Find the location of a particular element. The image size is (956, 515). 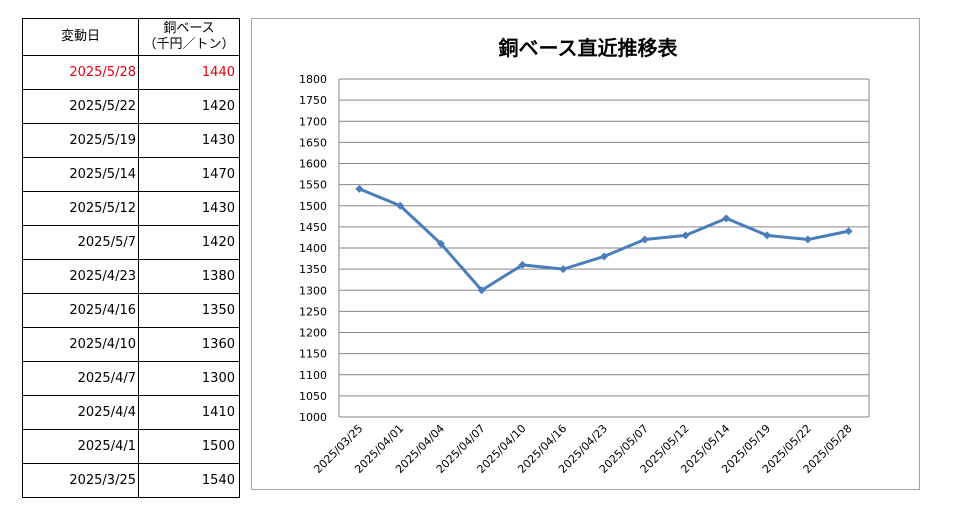

row-value: 1440 is located at coordinates (189, 72).